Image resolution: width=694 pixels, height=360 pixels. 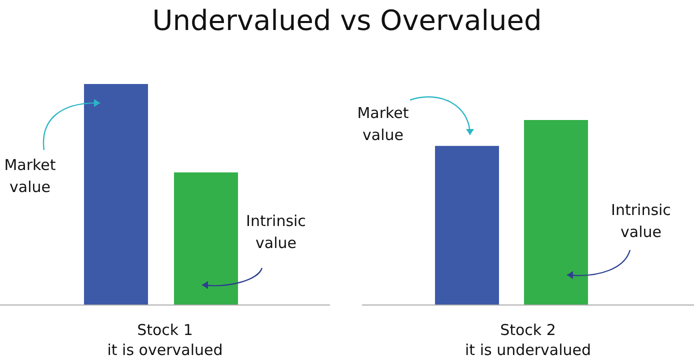 I want to click on x-axis-title: Stock 1 it is overvalued, so click(x=165, y=340).